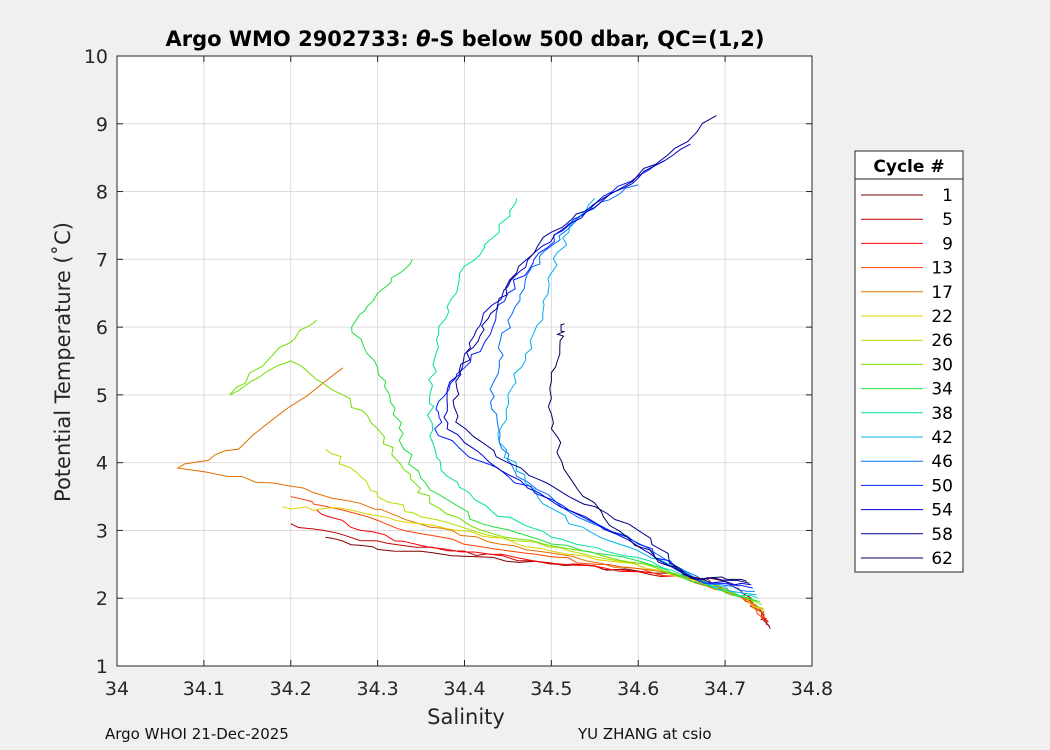 Image resolution: width=1050 pixels, height=750 pixels. What do you see at coordinates (812, 689) in the screenshot?
I see `x-tick-label: 34.8` at bounding box center [812, 689].